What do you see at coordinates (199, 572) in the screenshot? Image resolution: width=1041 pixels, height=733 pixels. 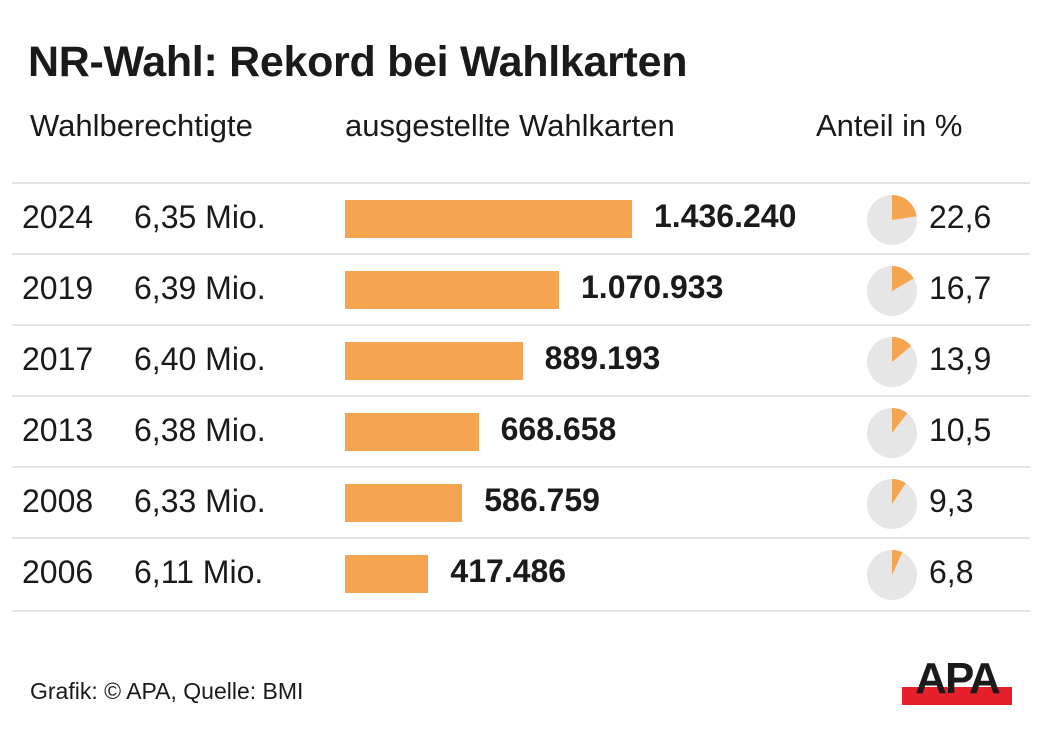 I see `eligible-voters: 6,11 Mio.` at bounding box center [199, 572].